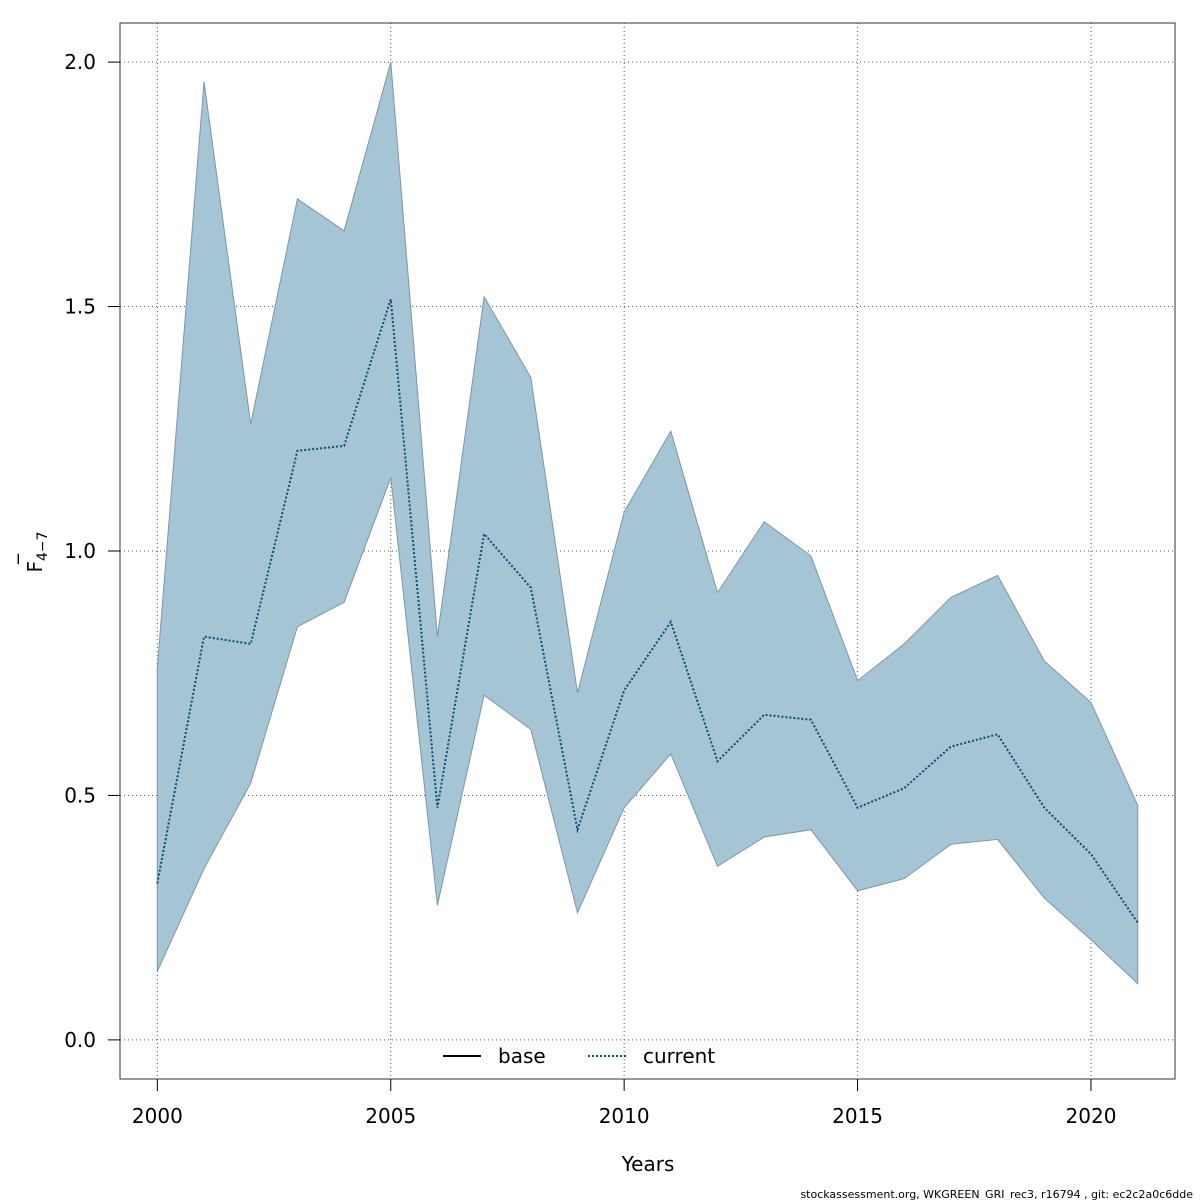 The height and width of the screenshot is (1200, 1200). I want to click on svg-text: F4−7, so click(37, 551).